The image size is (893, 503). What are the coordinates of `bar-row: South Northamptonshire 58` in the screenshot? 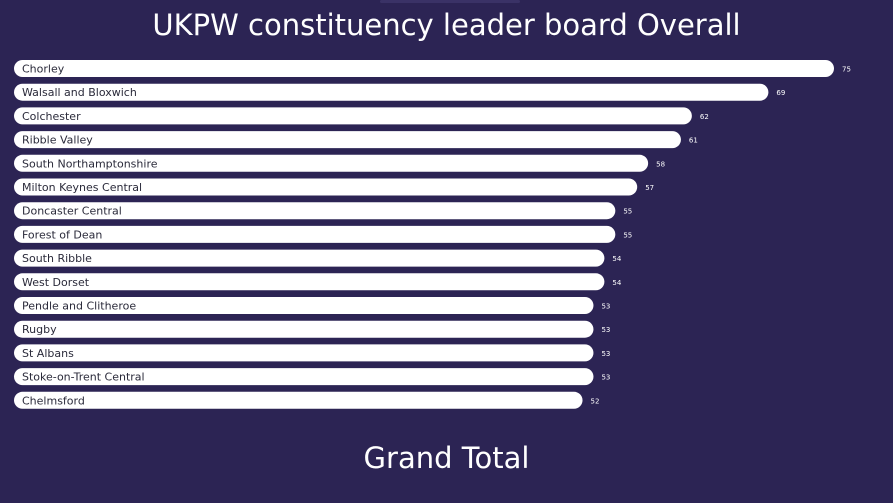 It's located at (339, 163).